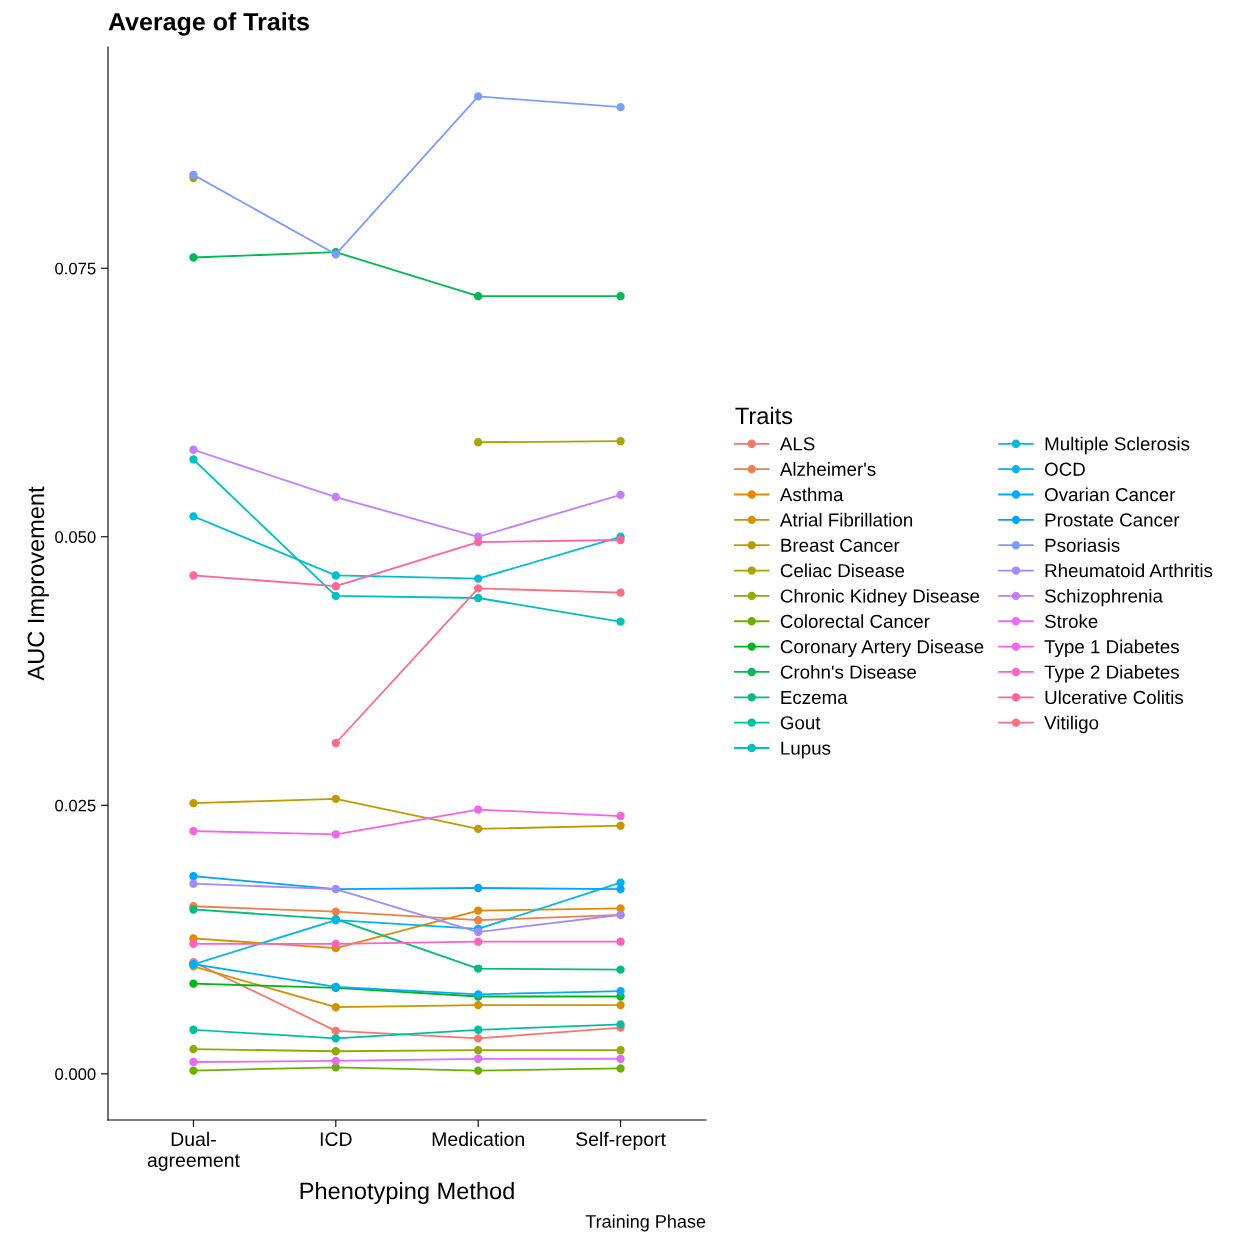 The width and height of the screenshot is (1250, 1237). Describe the element at coordinates (764, 415) in the screenshot. I see `legend-title: Traits` at that location.